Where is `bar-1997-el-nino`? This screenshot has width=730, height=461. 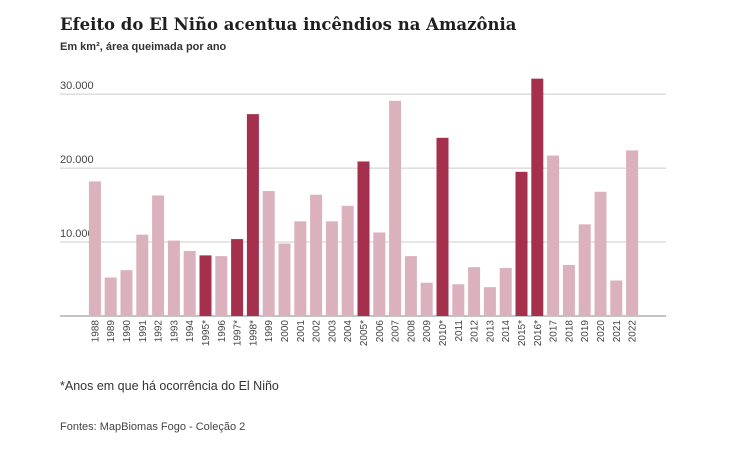
bar-1997-el-nino is located at coordinates (237, 277).